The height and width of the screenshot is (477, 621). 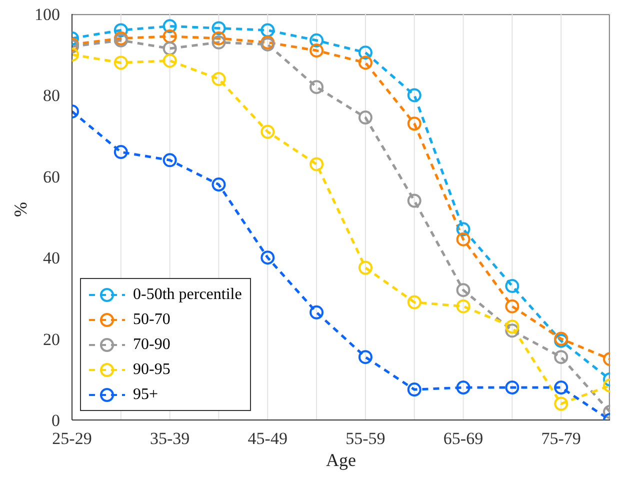 What do you see at coordinates (561, 438) in the screenshot?
I see `x-tick-label: 75-79` at bounding box center [561, 438].